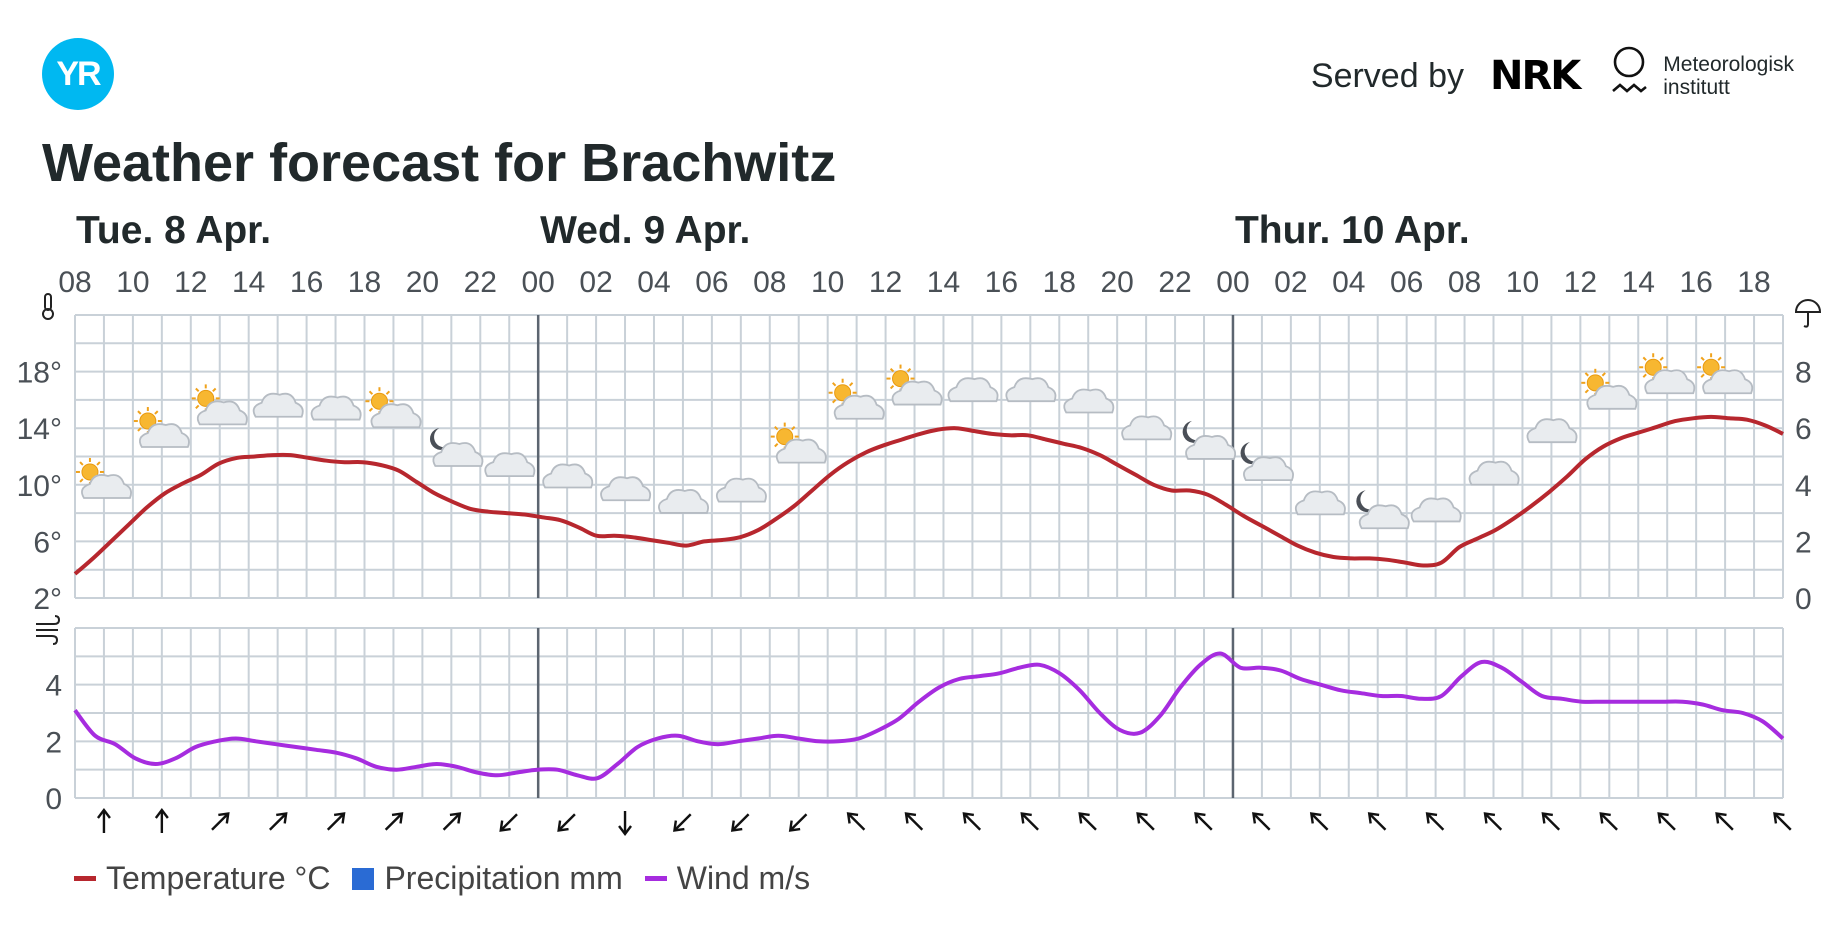 This screenshot has width=1830, height=947. What do you see at coordinates (306, 282) in the screenshot?
I see `x-tick-label: 16` at bounding box center [306, 282].